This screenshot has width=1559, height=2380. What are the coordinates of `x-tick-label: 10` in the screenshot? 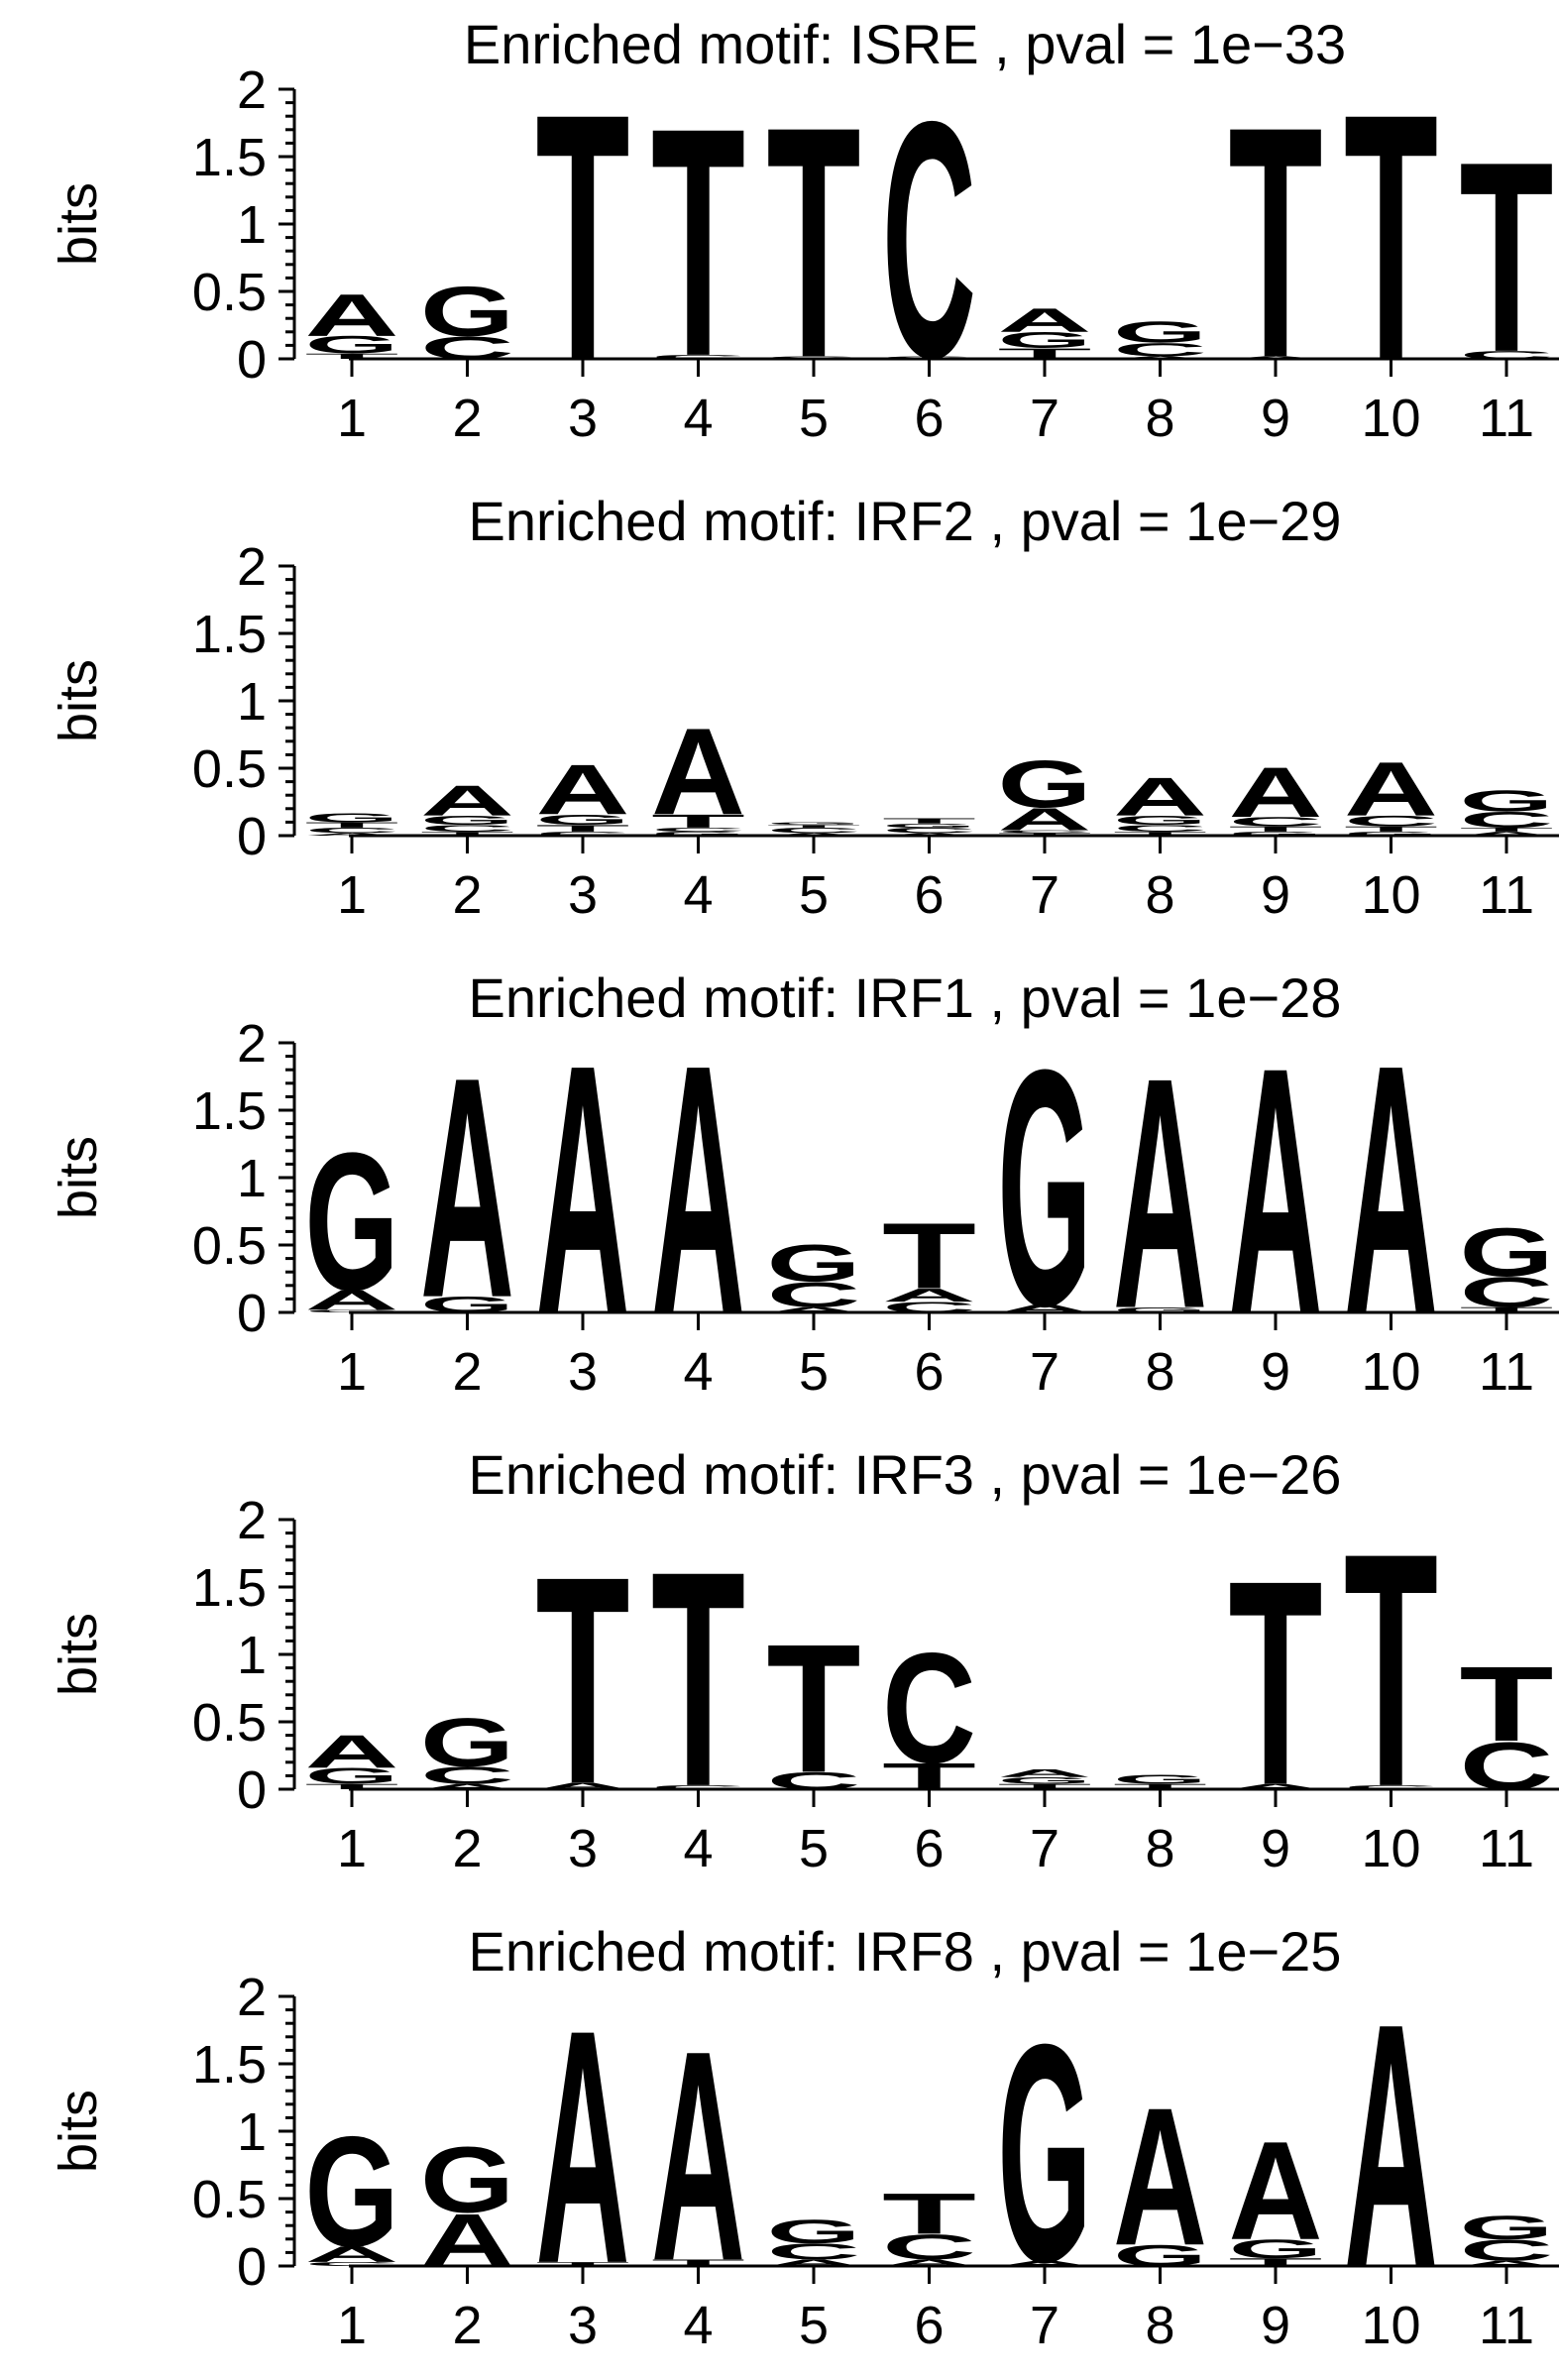 It's located at (1390, 1848).